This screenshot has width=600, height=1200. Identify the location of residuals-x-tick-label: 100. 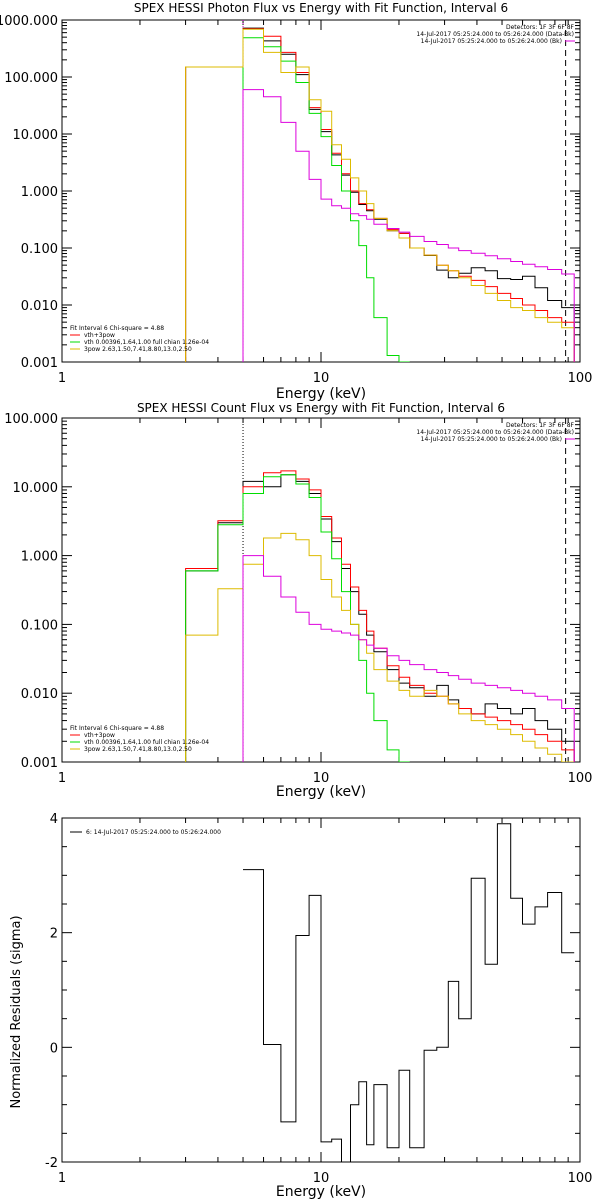
(580, 1178).